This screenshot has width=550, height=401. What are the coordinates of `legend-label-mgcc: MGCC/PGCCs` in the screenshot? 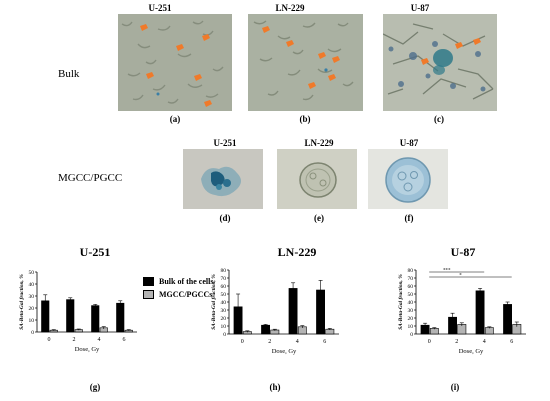 It's located at (186, 294).